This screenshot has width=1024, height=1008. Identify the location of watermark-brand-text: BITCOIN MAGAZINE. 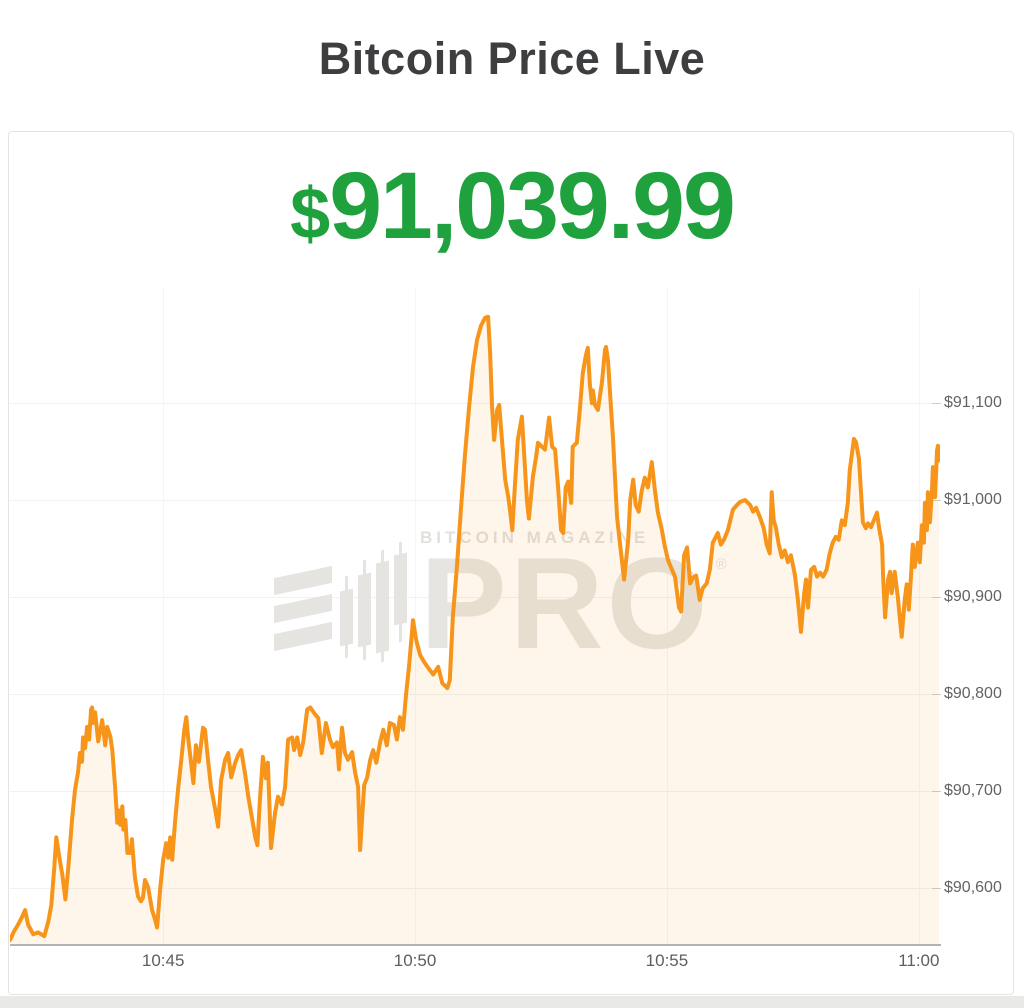
(565, 538).